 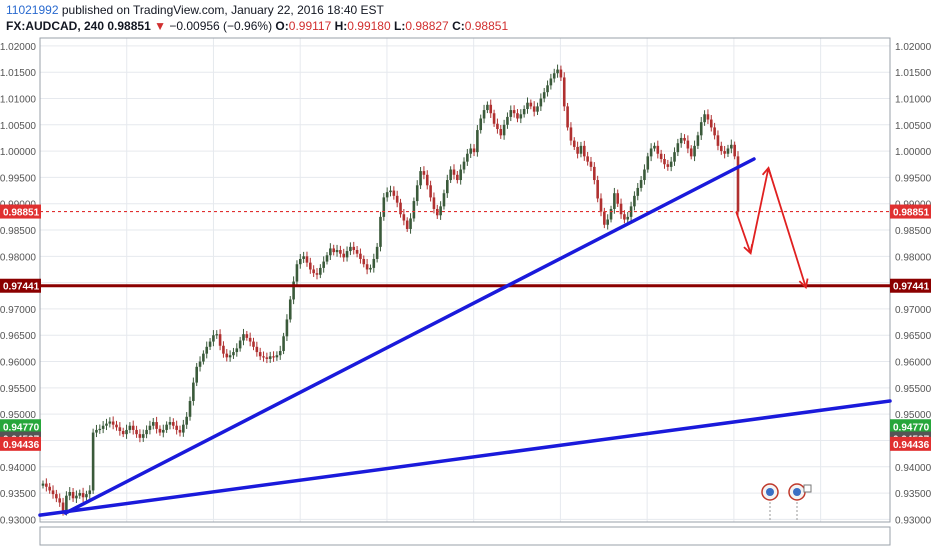 I want to click on y-tick-label-right: 0.97000, so click(x=913, y=310).